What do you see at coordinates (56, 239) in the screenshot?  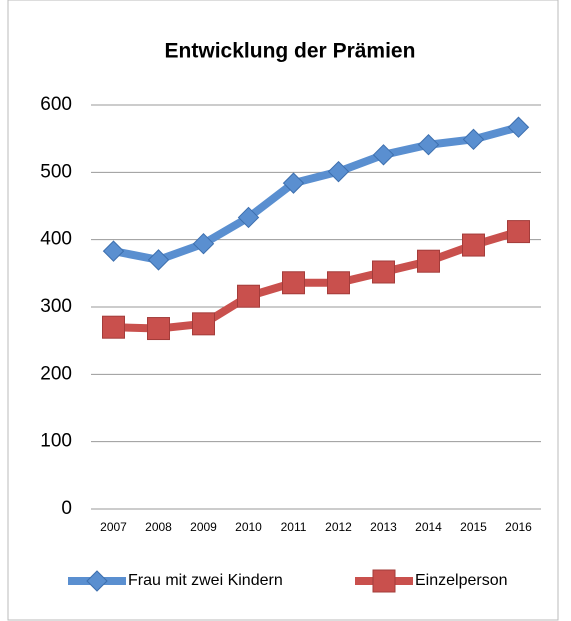 I see `y-tick-label: 400` at bounding box center [56, 239].